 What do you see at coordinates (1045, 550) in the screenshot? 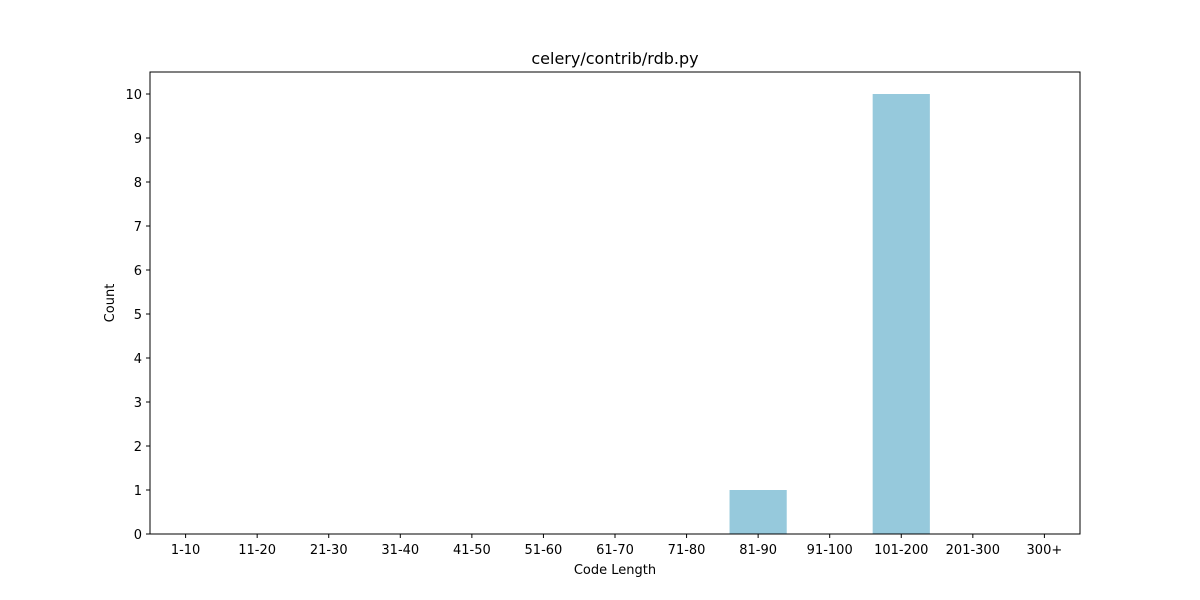
I see `x-tick-label: 300+` at bounding box center [1045, 550].